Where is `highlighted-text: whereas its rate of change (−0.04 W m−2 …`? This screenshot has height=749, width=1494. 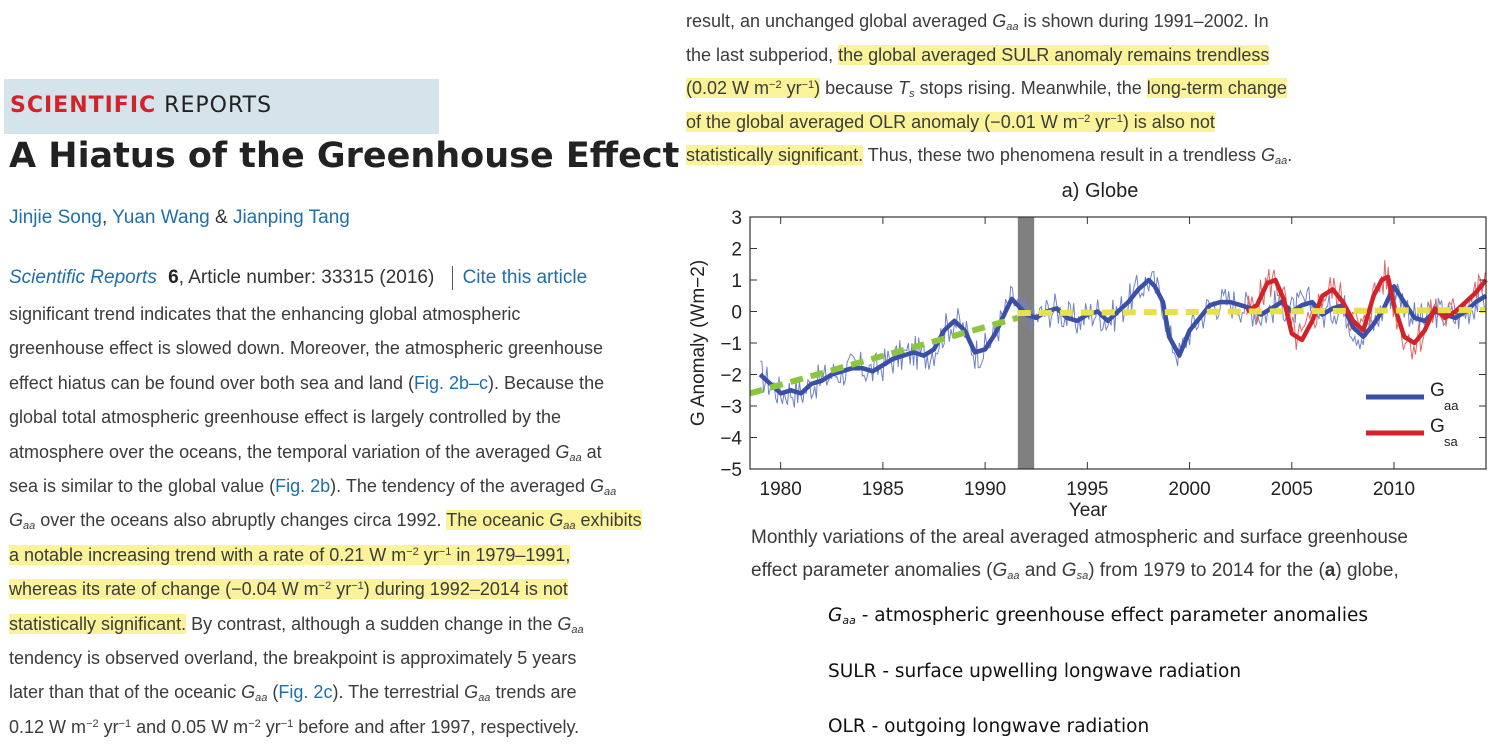
highlighted-text: whereas its rate of change (−0.04 W m−2 … is located at coordinates (288, 589).